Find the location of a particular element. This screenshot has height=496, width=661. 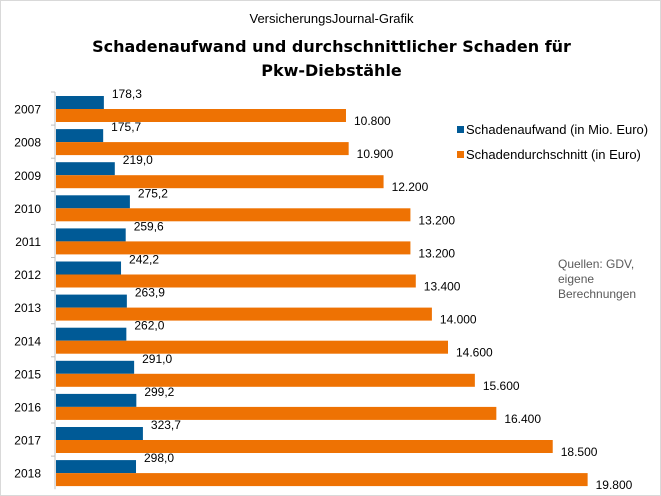

bar-schadendurchschnitt-2008 is located at coordinates (202, 149).